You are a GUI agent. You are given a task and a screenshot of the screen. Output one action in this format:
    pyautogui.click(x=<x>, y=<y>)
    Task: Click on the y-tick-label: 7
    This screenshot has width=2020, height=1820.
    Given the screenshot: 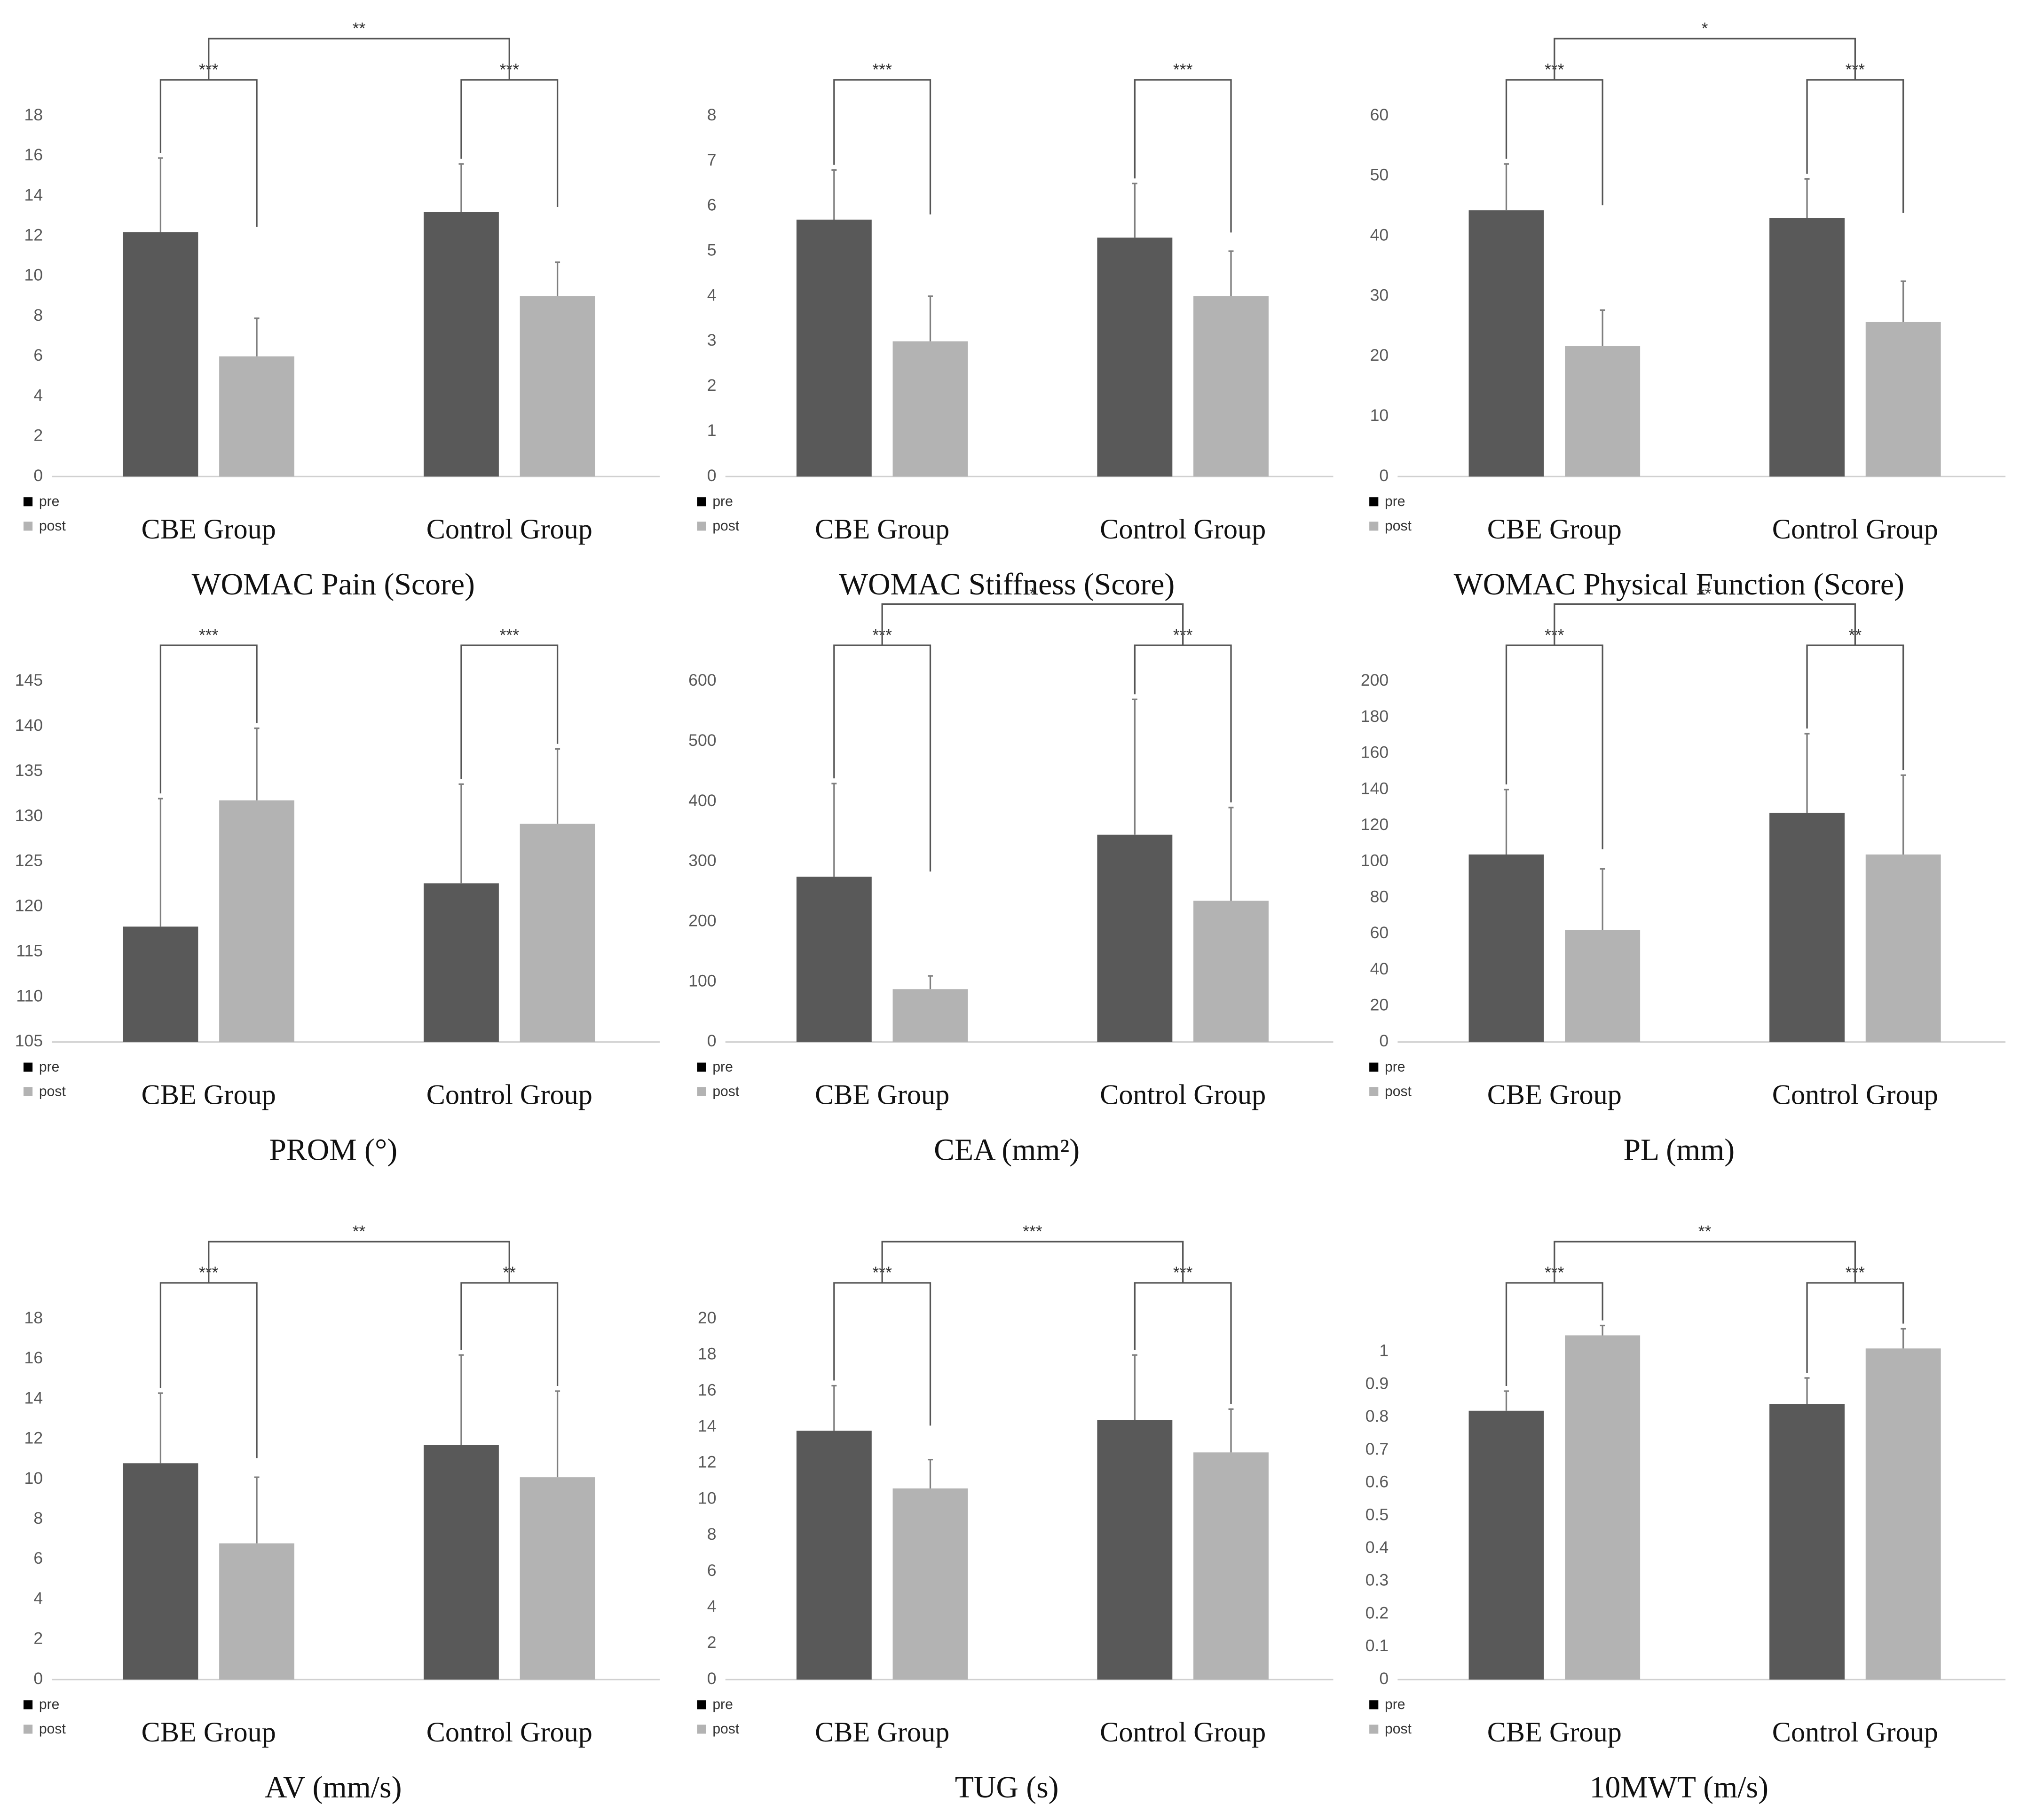 What is the action you would take?
    pyautogui.click(x=712, y=159)
    